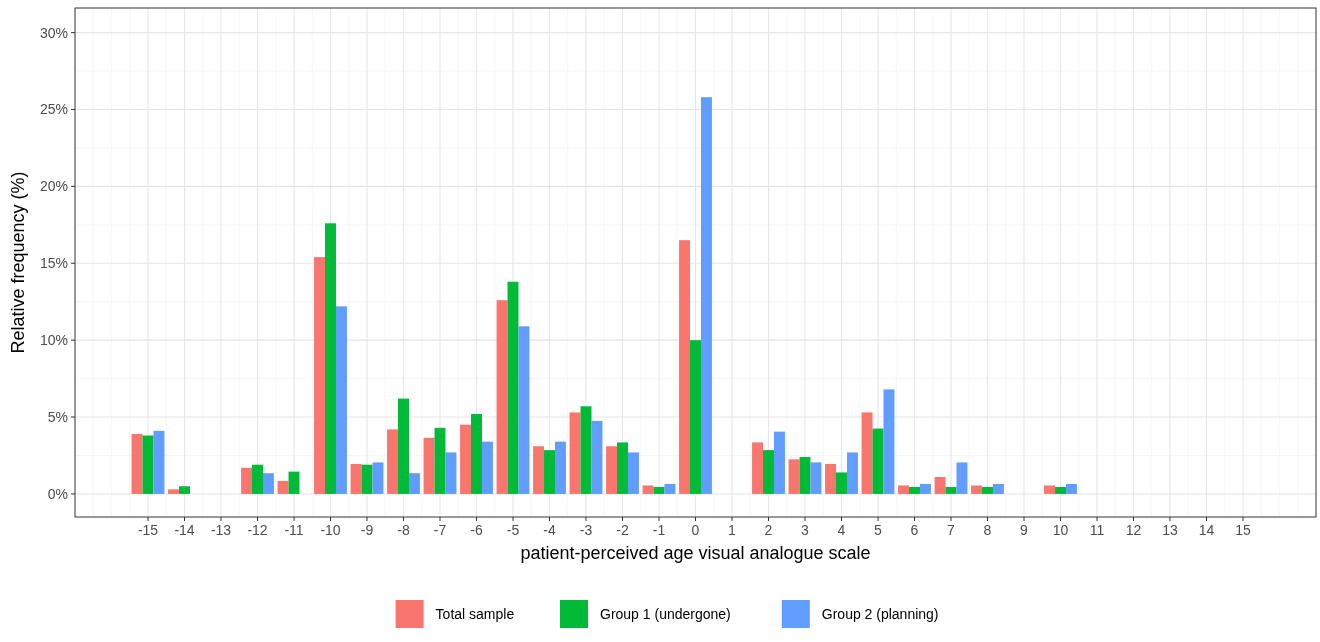  I want to click on y-tick-label: 0%, so click(57, 493).